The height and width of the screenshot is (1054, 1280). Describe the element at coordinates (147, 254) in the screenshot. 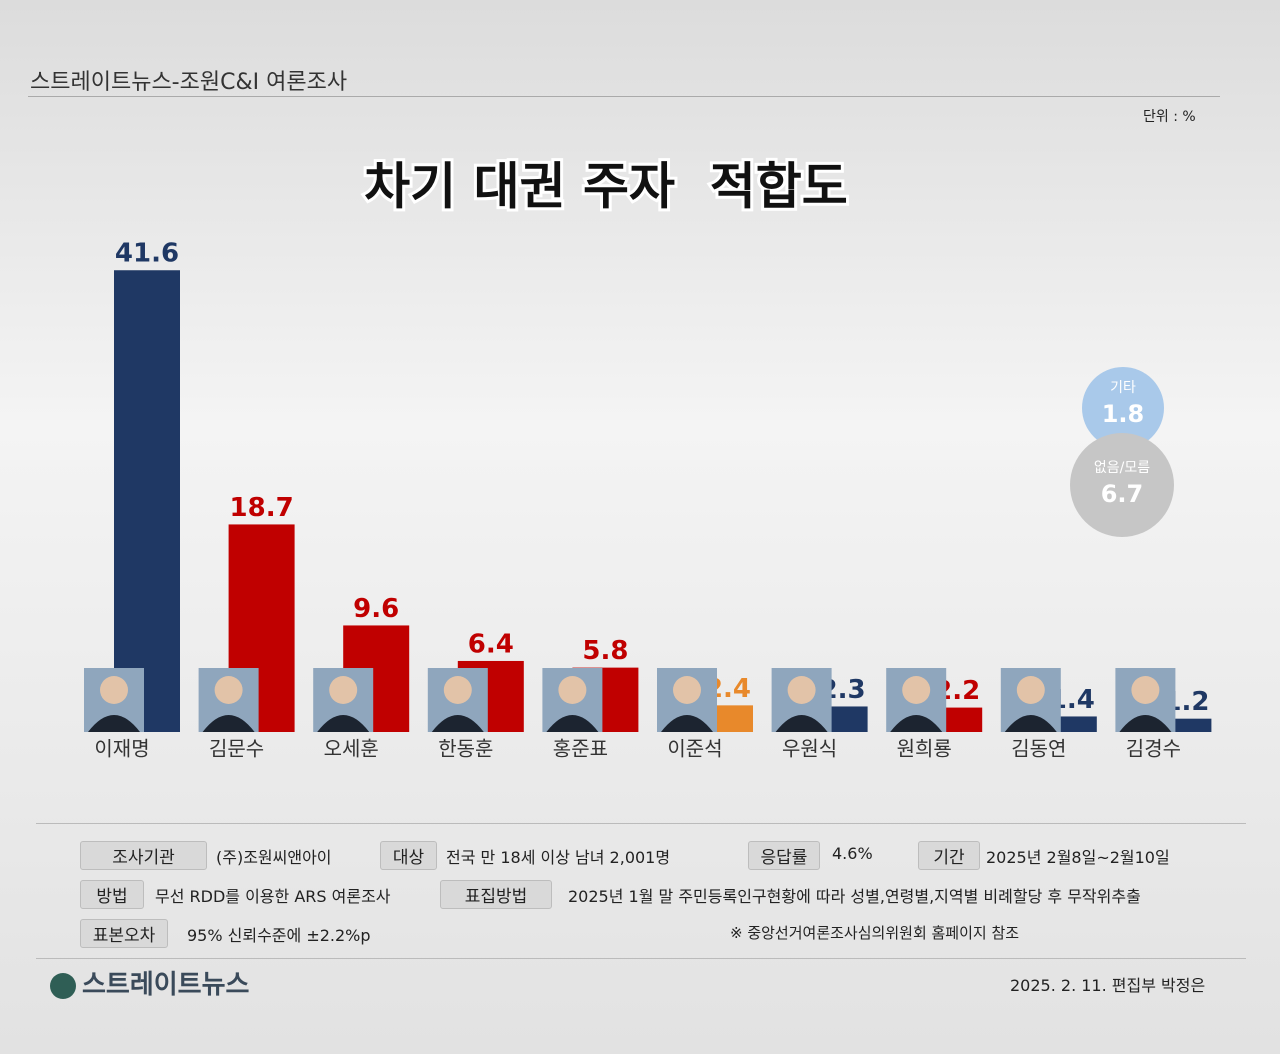

I see `value-label: 41.6` at that location.